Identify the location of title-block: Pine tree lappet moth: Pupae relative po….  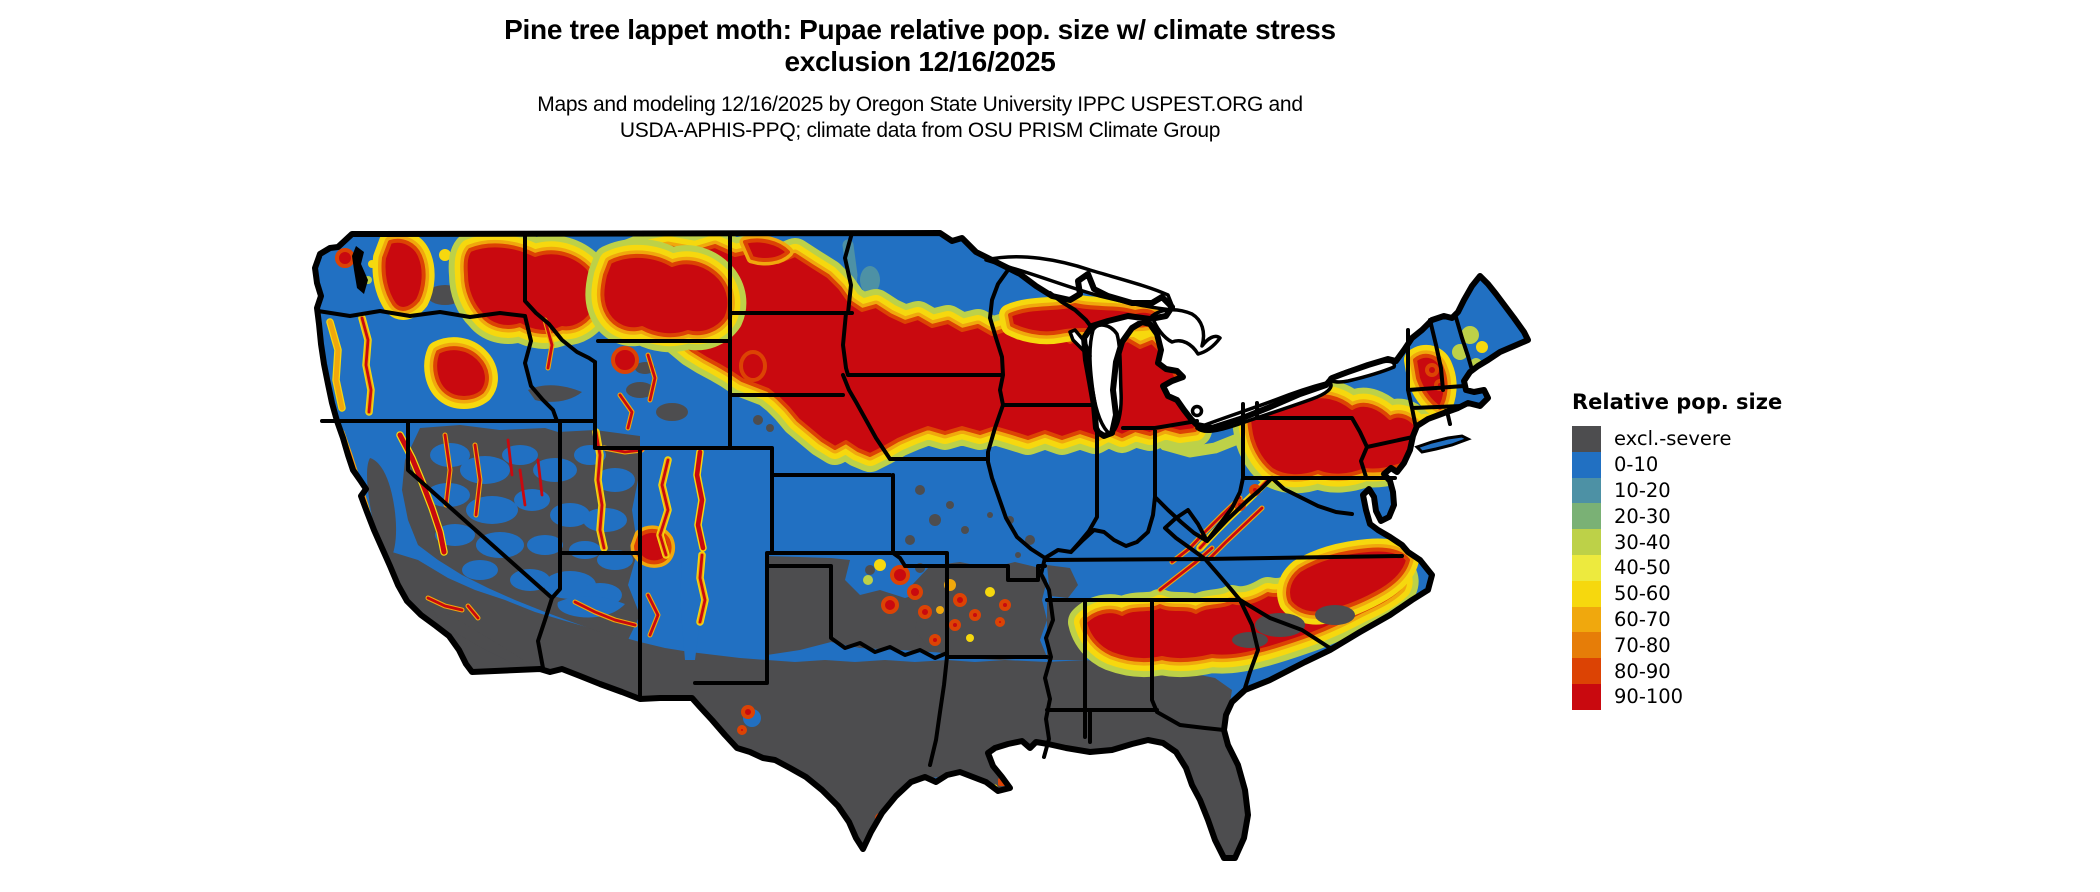
(920, 79).